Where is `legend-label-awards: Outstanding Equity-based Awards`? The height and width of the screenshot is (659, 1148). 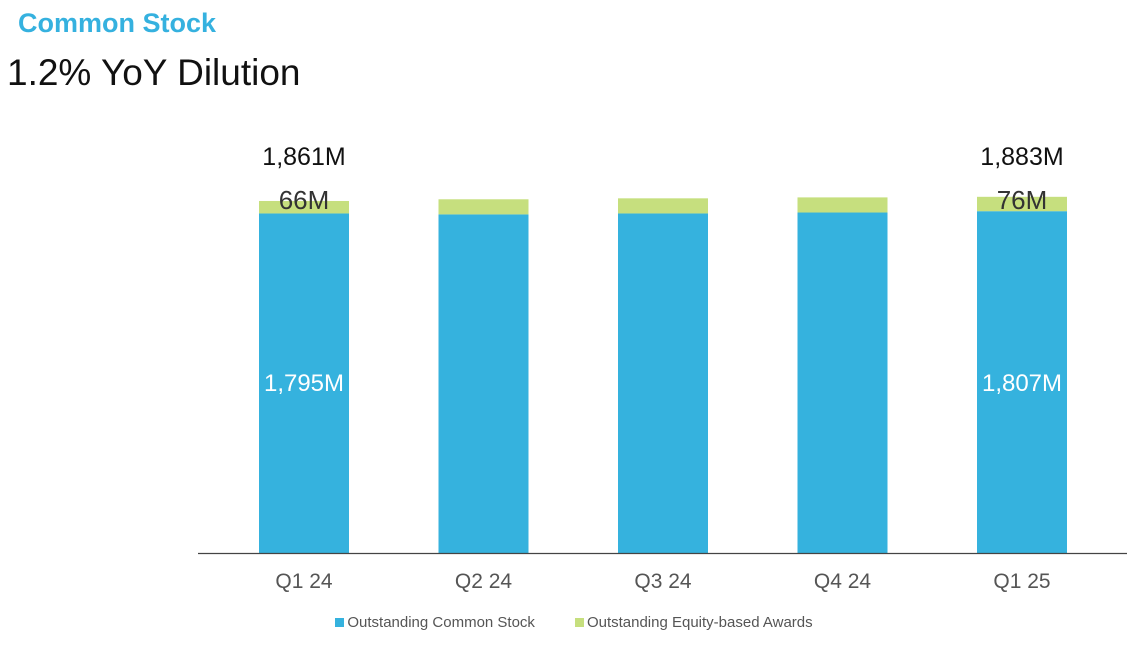
legend-label-awards: Outstanding Equity-based Awards is located at coordinates (699, 622).